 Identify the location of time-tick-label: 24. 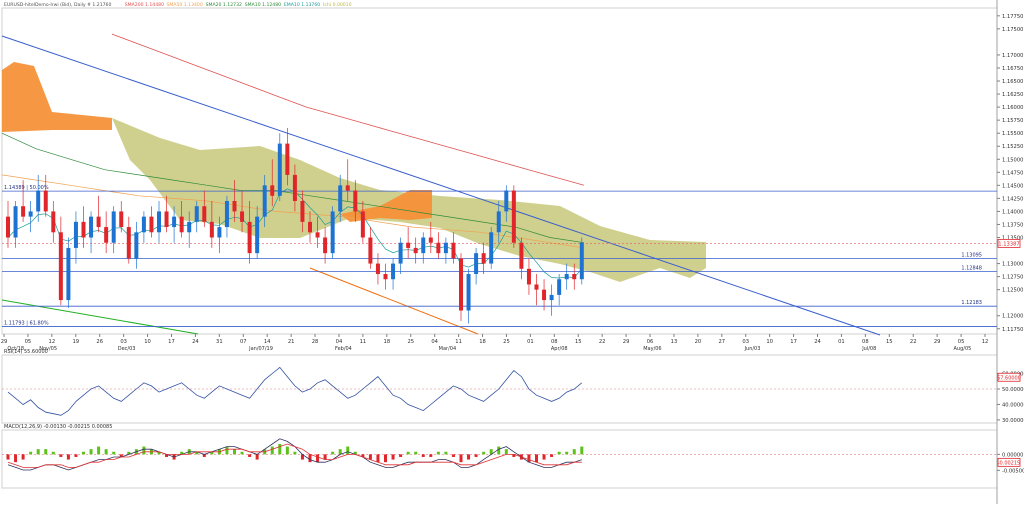
(817, 342).